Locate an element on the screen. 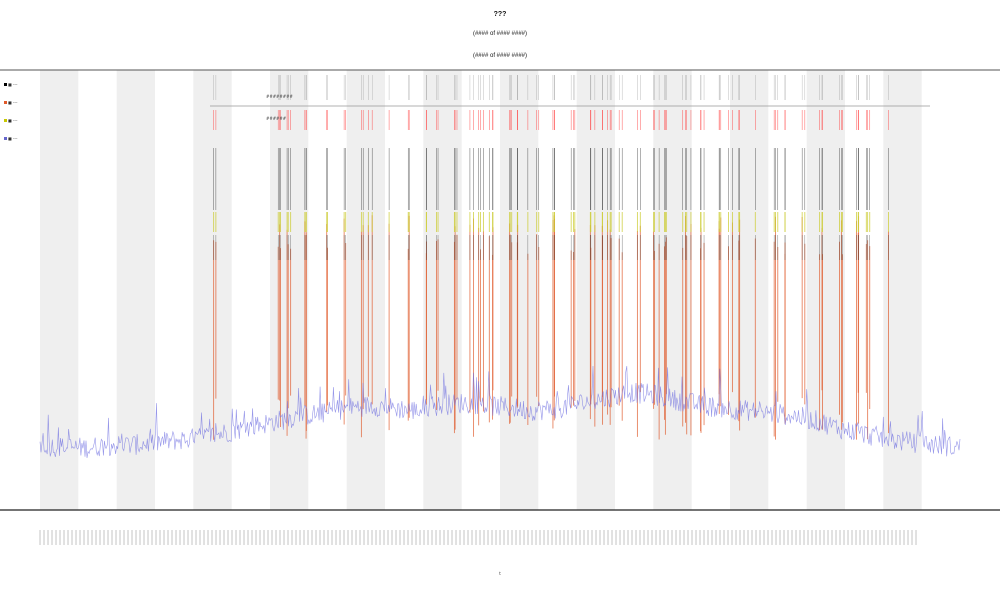  x-axis-label: t is located at coordinates (500, 573).